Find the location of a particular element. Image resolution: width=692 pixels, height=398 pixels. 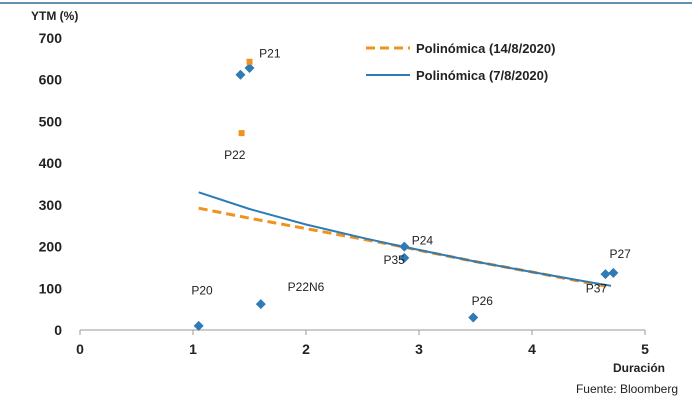

point-label: P20 is located at coordinates (202, 291).